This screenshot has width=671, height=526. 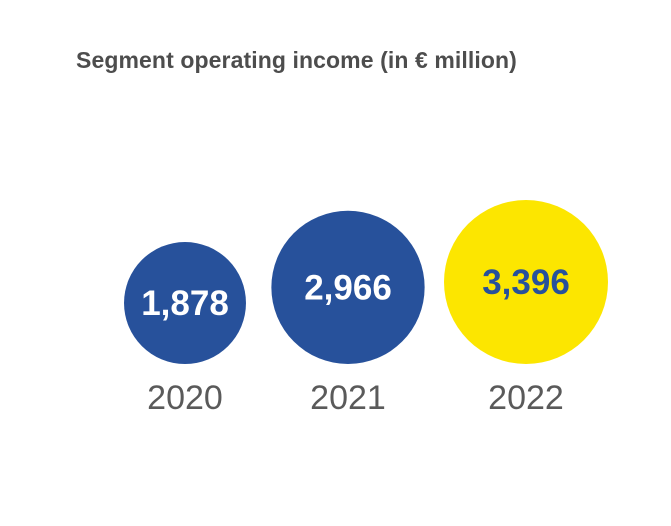 I want to click on bubble-2022, so click(x=526, y=282).